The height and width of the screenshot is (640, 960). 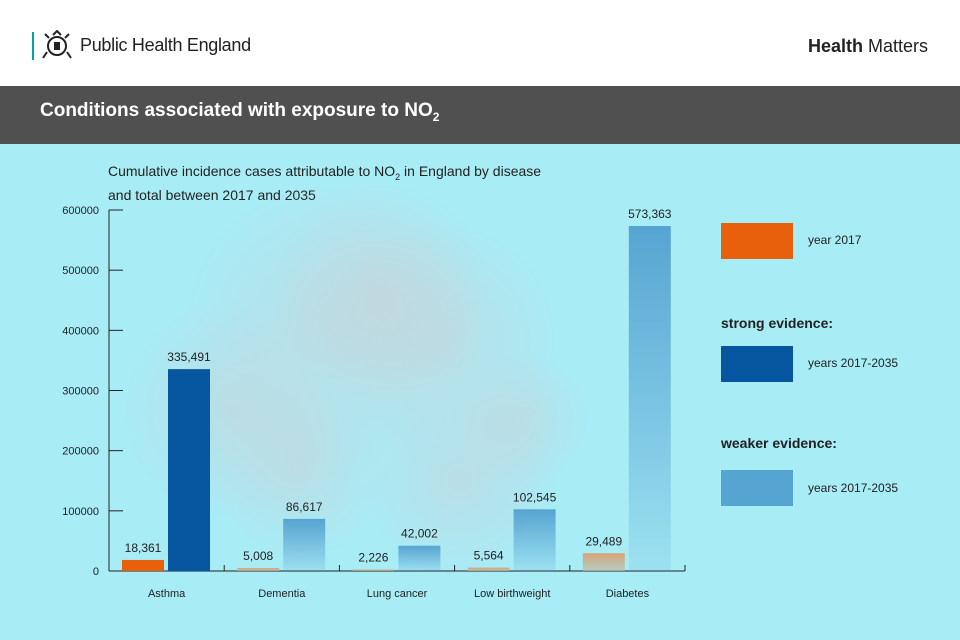 What do you see at coordinates (80, 331) in the screenshot?
I see `y-tick-label: 400000` at bounding box center [80, 331].